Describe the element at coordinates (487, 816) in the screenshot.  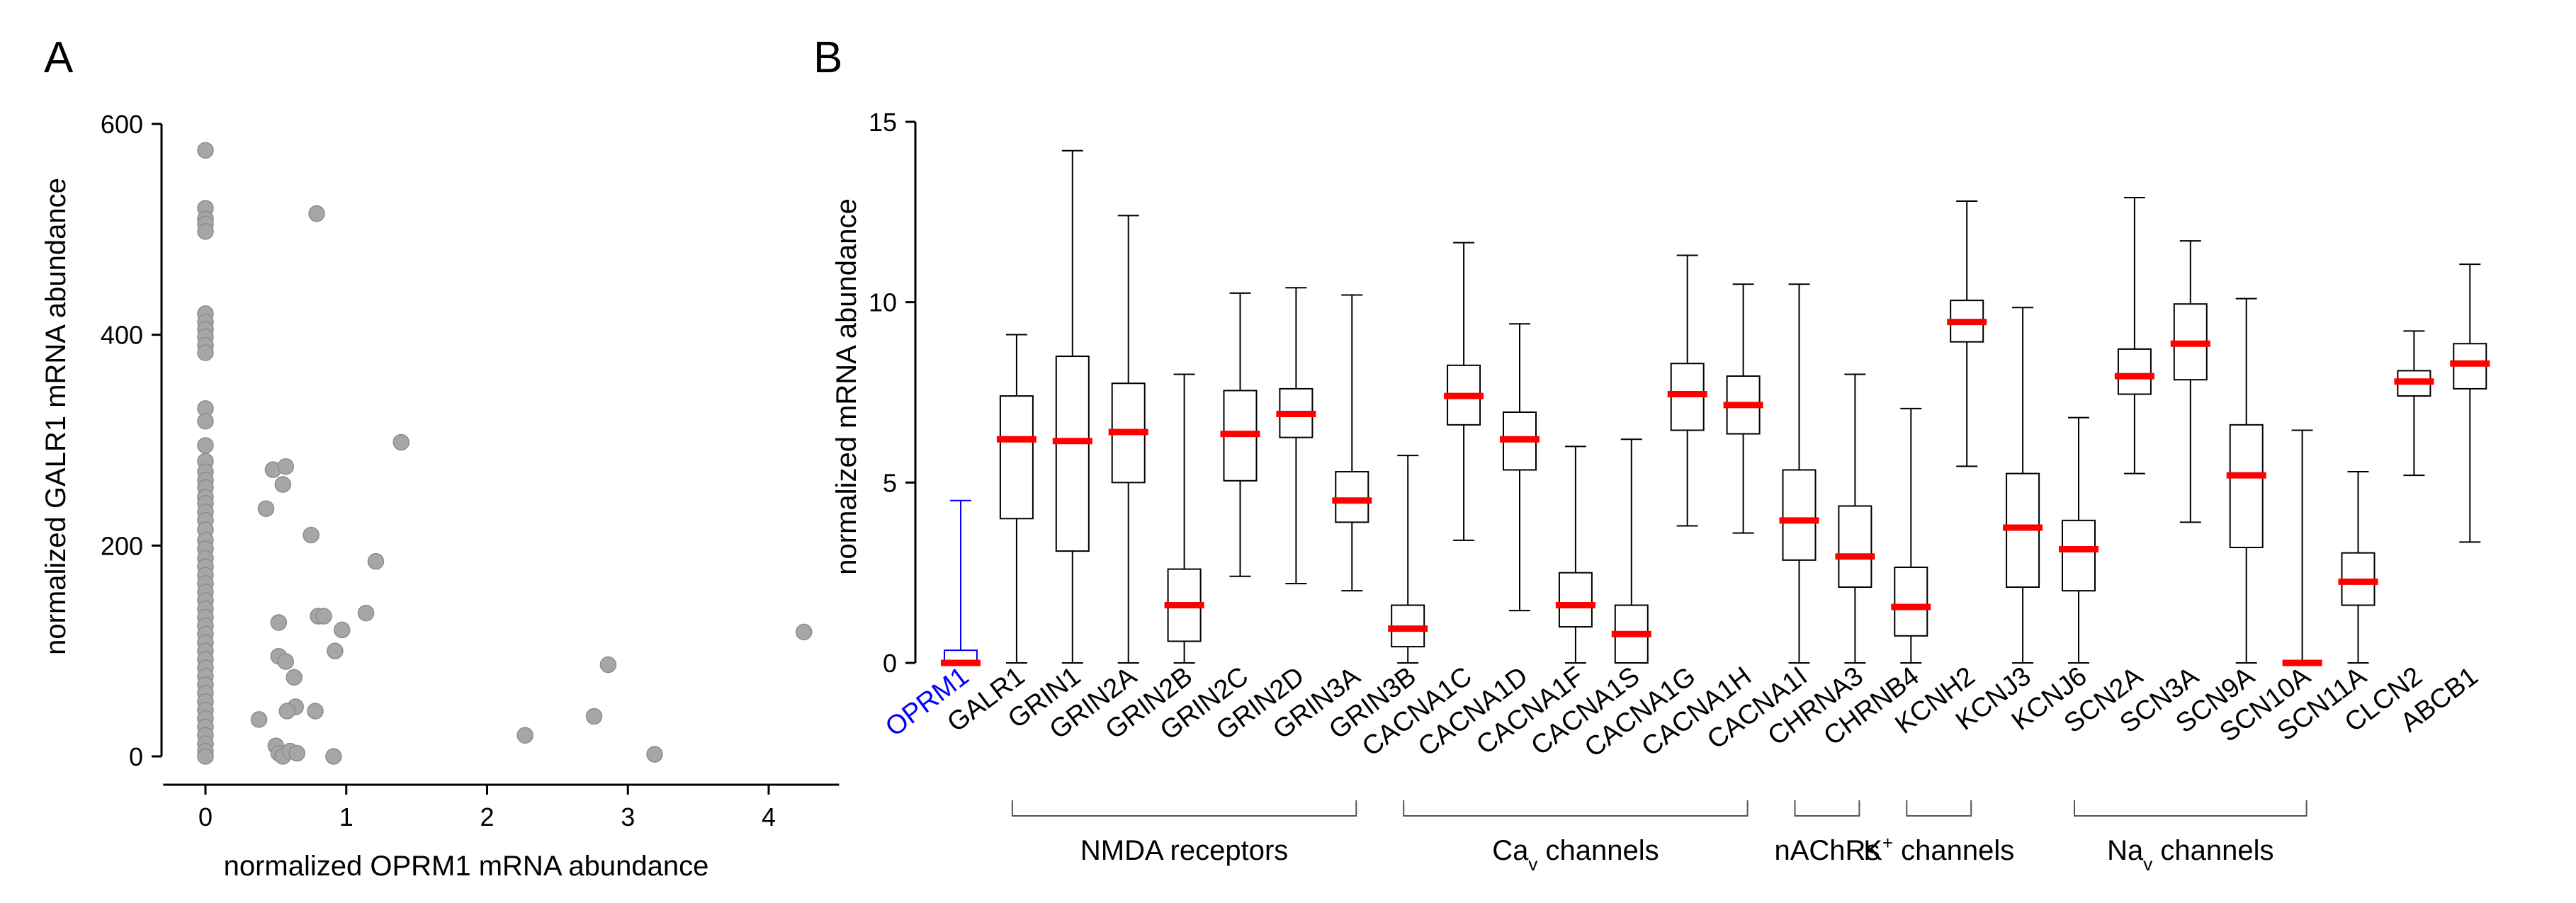
I see `scatter-x-tick-label: 2` at that location.